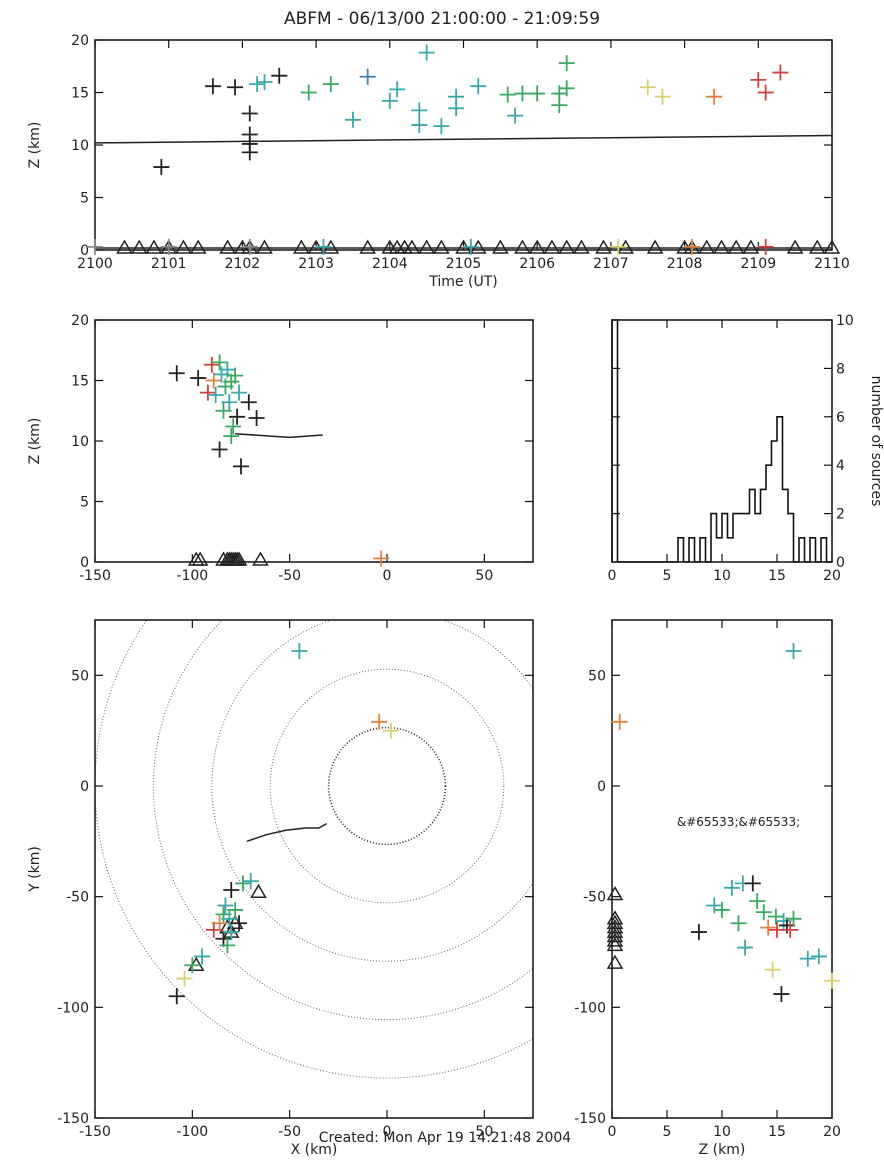 This screenshot has height=1160, width=884. Describe the element at coordinates (390, 264) in the screenshot. I see `time-height-xtick-label: 2104` at that location.